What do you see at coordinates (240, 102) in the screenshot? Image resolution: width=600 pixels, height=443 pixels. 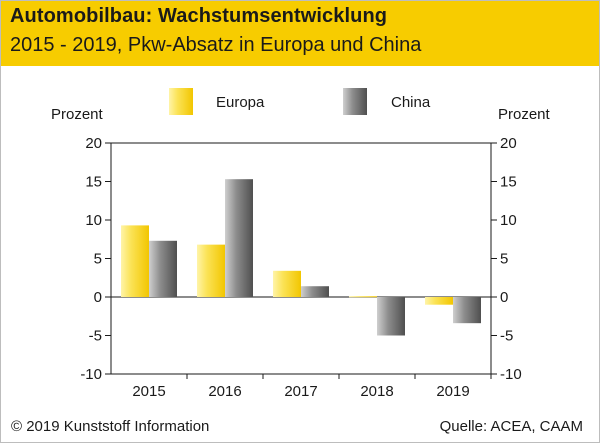 I see `legend-label-europa: Europa` at bounding box center [240, 102].